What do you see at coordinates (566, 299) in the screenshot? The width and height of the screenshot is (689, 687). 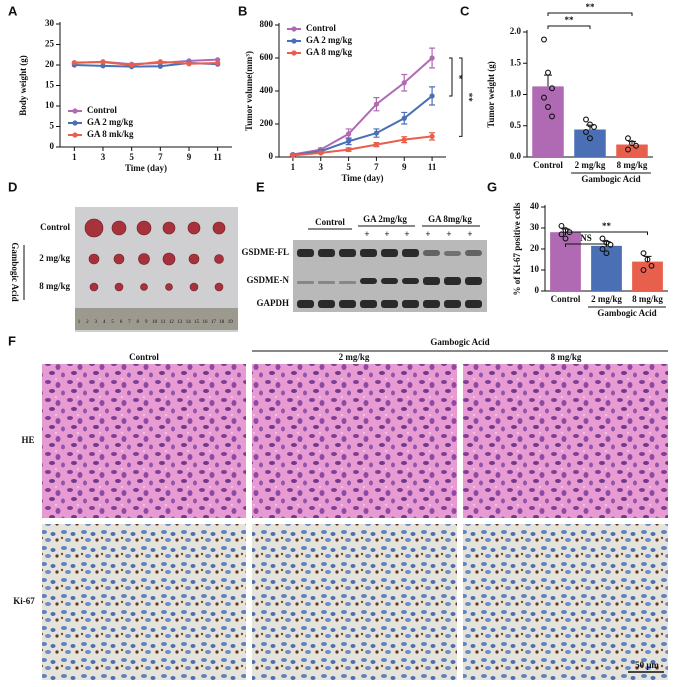 I see `x-tick-label: Control` at bounding box center [566, 299].